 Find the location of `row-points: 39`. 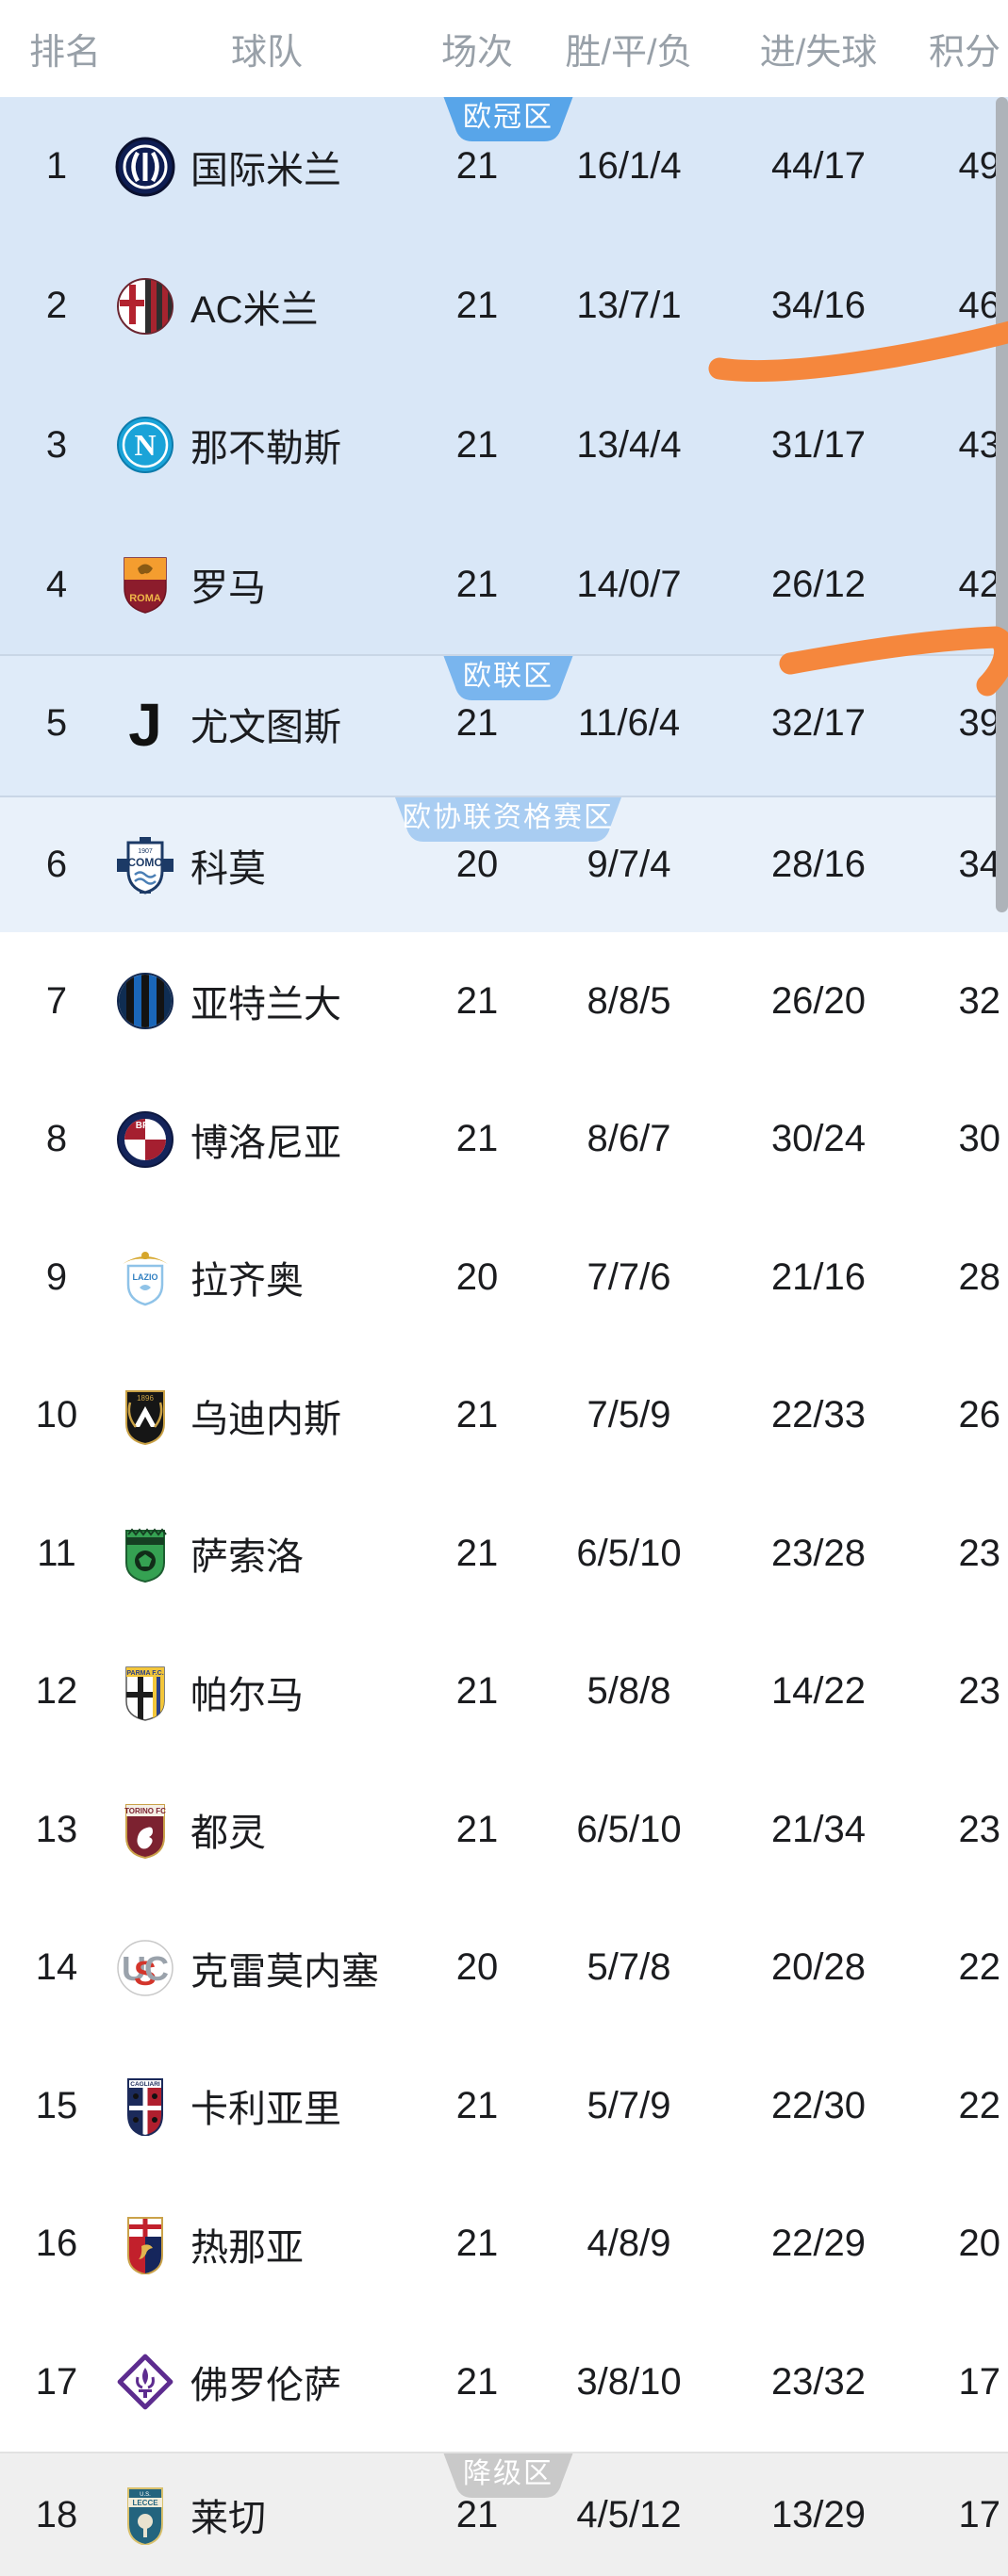

row-points: 39 is located at coordinates (980, 723).